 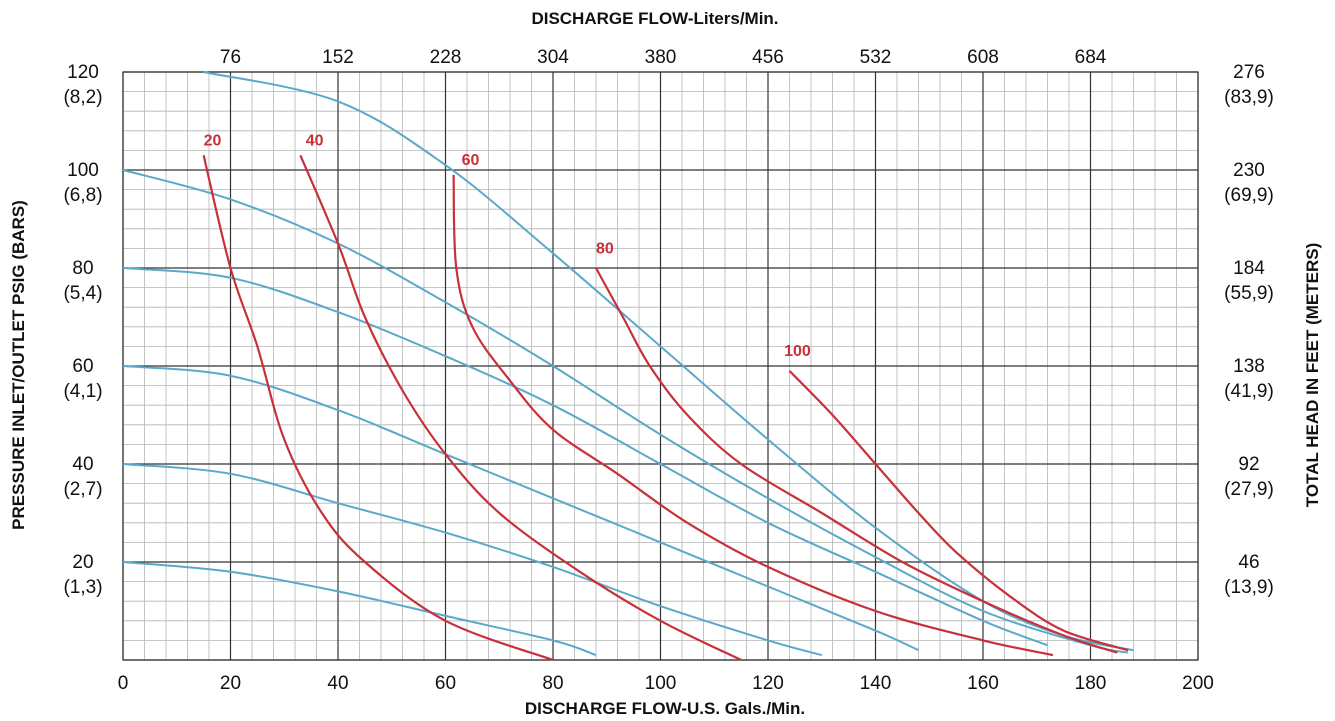 What do you see at coordinates (82, 195) in the screenshot?
I see `left-tick-bar: (6,8)` at bounding box center [82, 195].